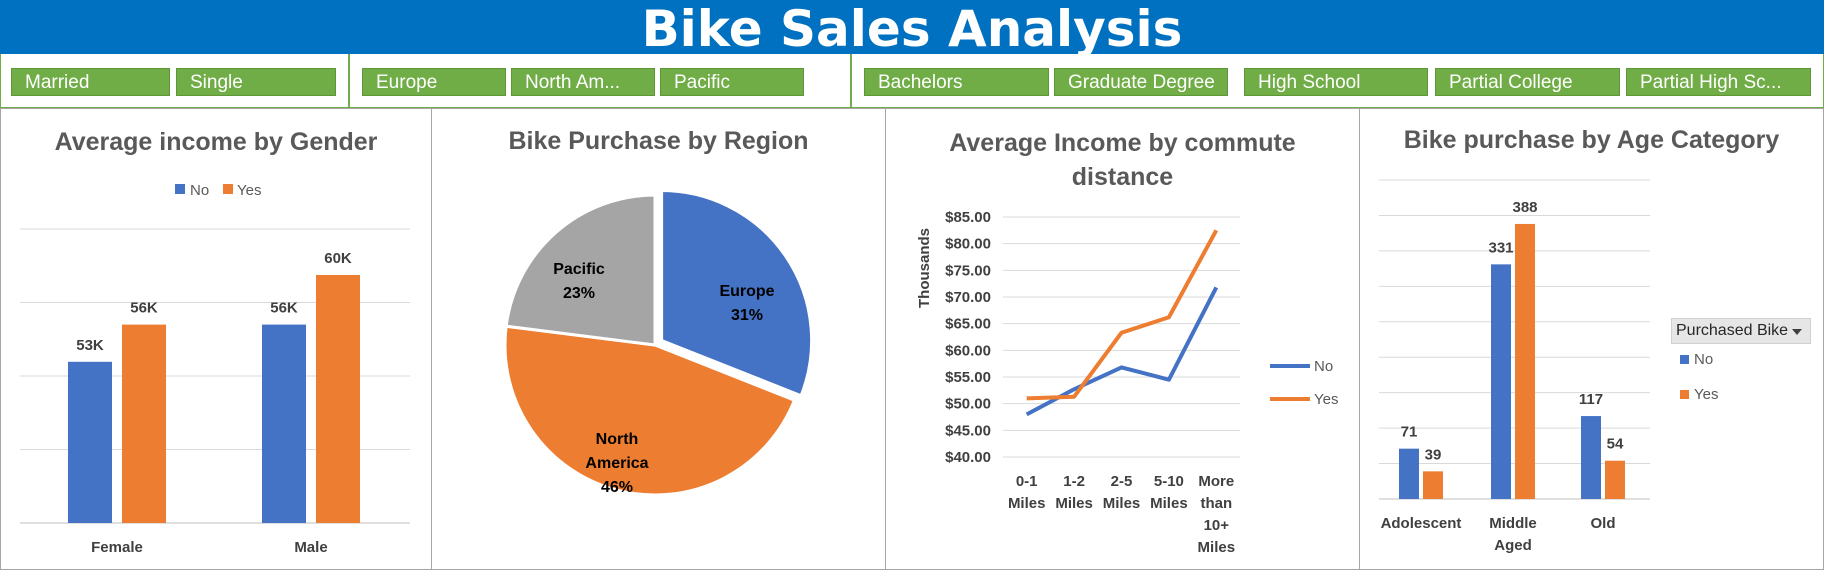 This screenshot has width=1824, height=570. Describe the element at coordinates (579, 293) in the screenshot. I see `pie-label-pacific-value: 23%` at that location.